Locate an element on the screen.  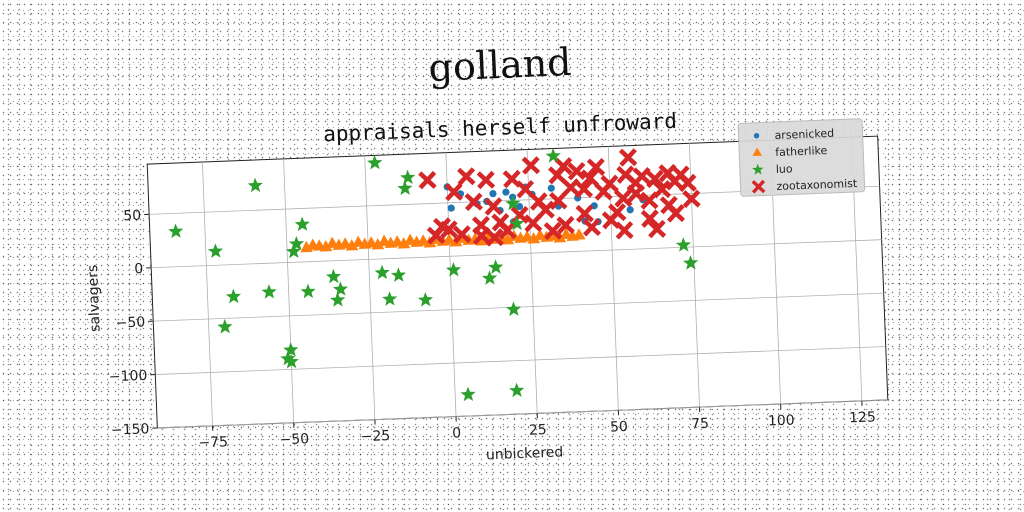
legend-label: arsenicked is located at coordinates (804, 134).